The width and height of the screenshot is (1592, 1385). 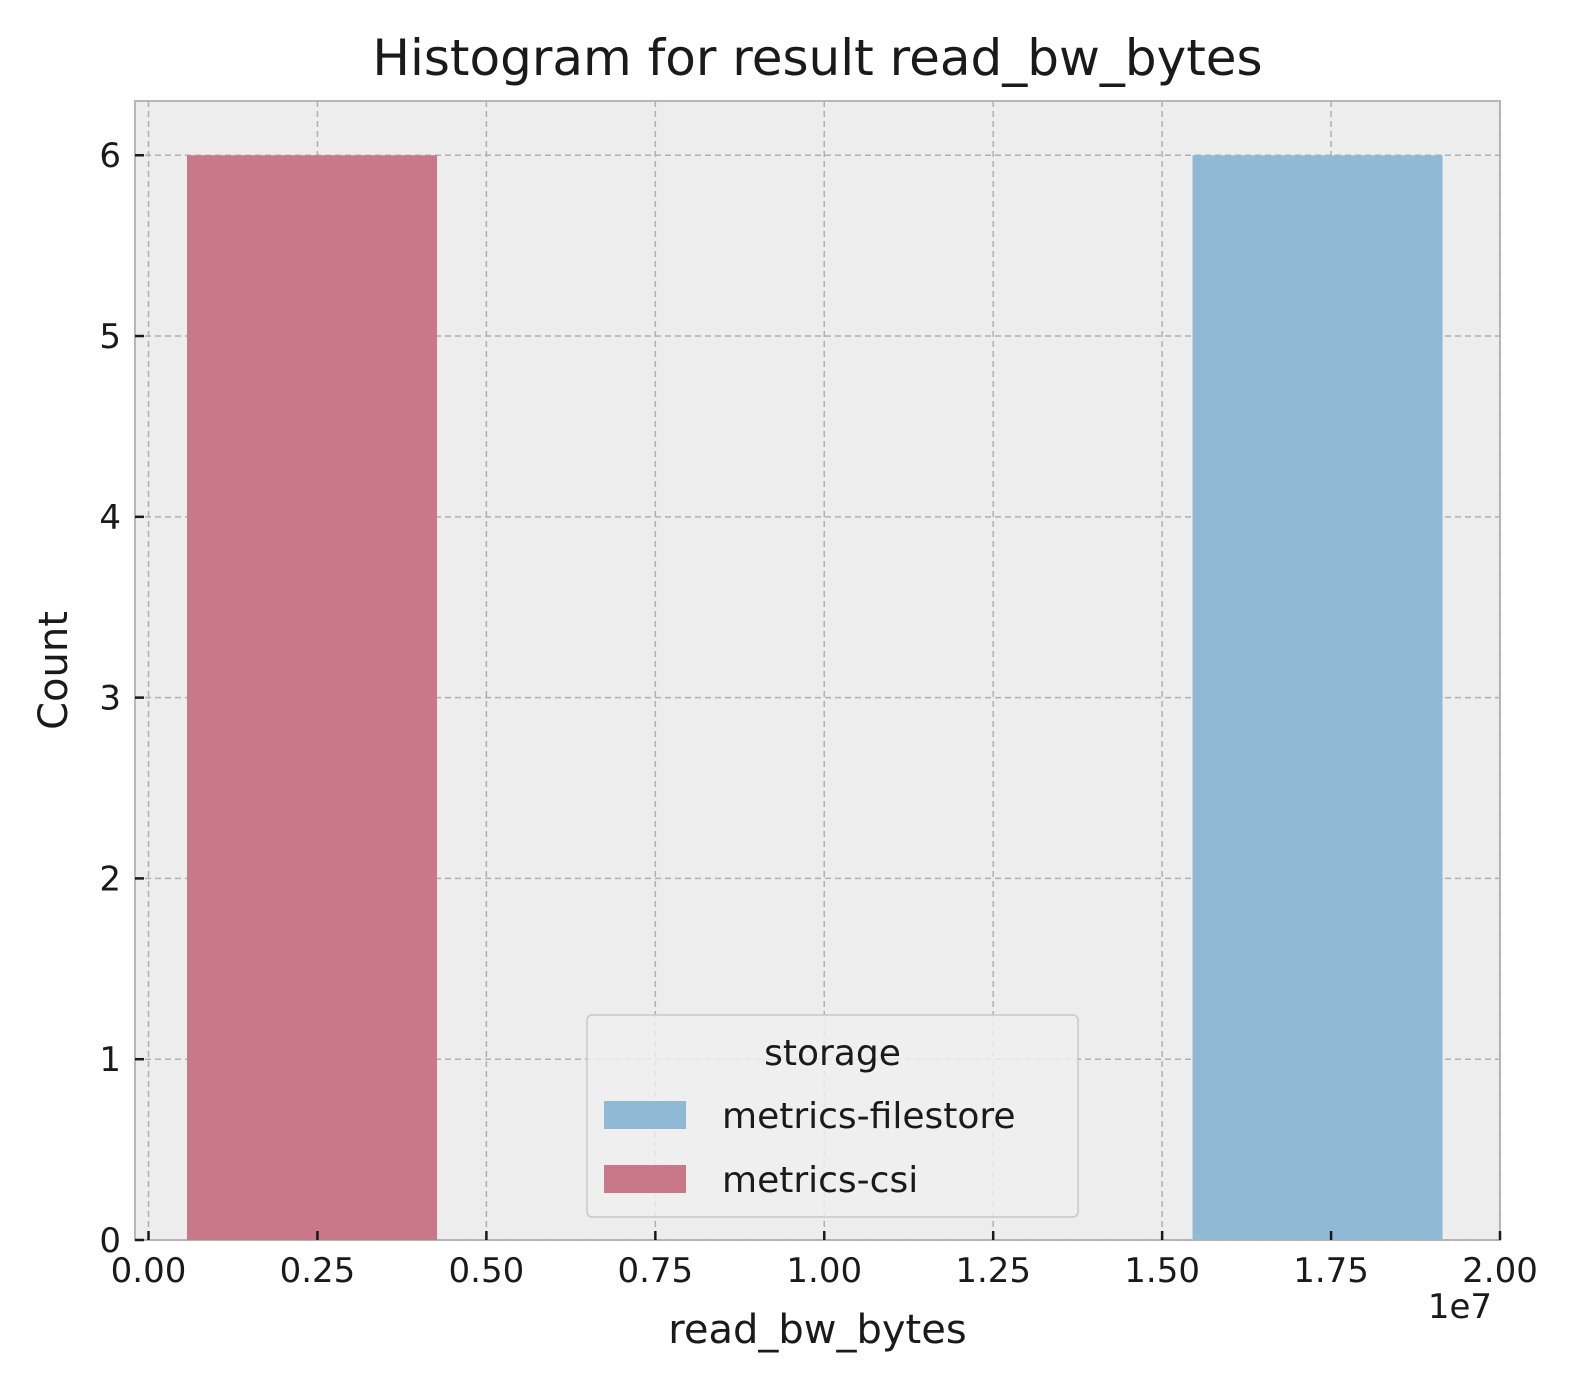 What do you see at coordinates (1460, 1307) in the screenshot?
I see `x-axis-offset-label: 1e7` at bounding box center [1460, 1307].